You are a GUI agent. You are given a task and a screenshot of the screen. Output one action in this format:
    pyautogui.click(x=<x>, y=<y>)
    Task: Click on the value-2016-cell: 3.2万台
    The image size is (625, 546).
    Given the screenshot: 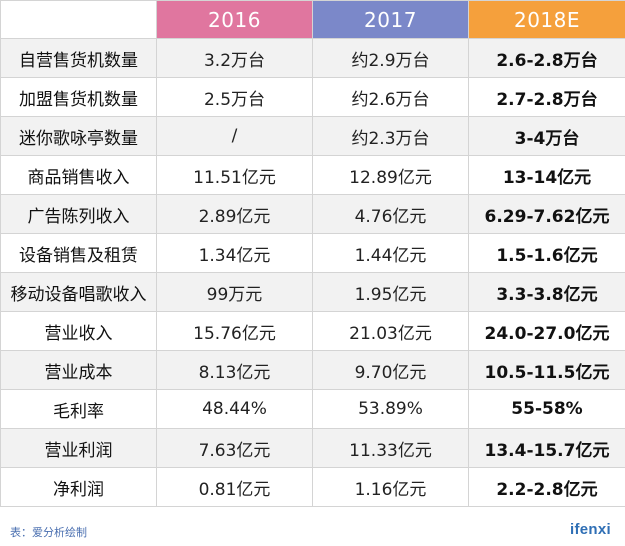 What is the action you would take?
    pyautogui.click(x=234, y=58)
    